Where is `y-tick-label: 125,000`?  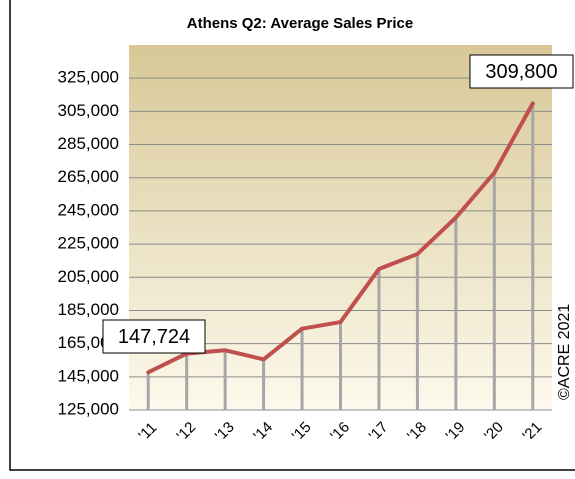
y-tick-label: 125,000 is located at coordinates (88, 408).